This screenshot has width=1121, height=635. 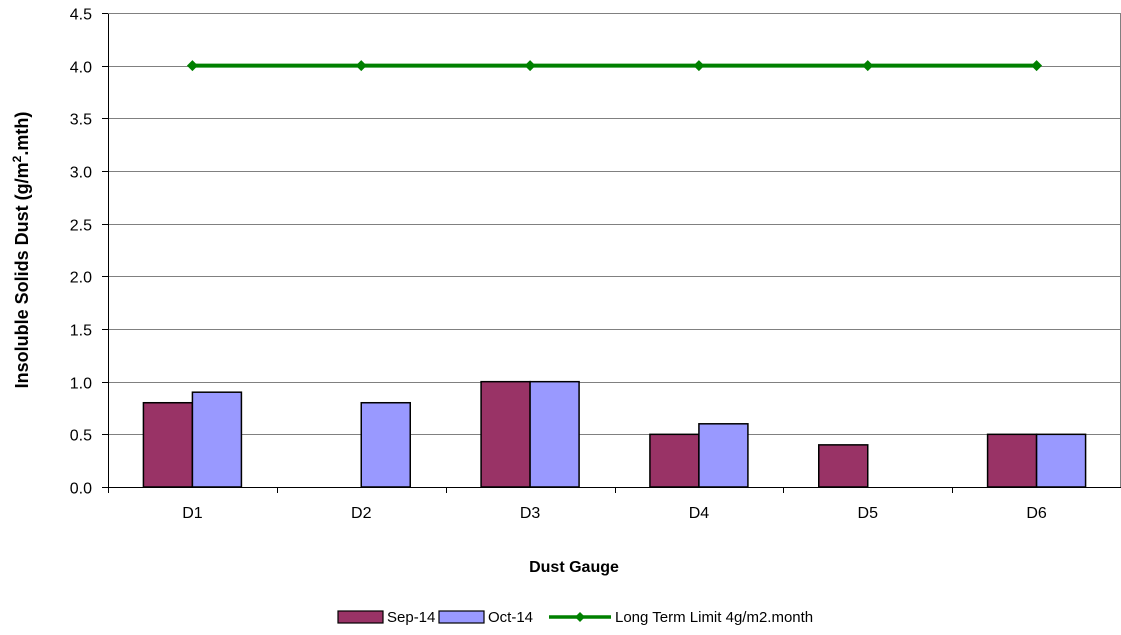 What do you see at coordinates (1036, 513) in the screenshot?
I see `x-tick-label-d6: D6` at bounding box center [1036, 513].